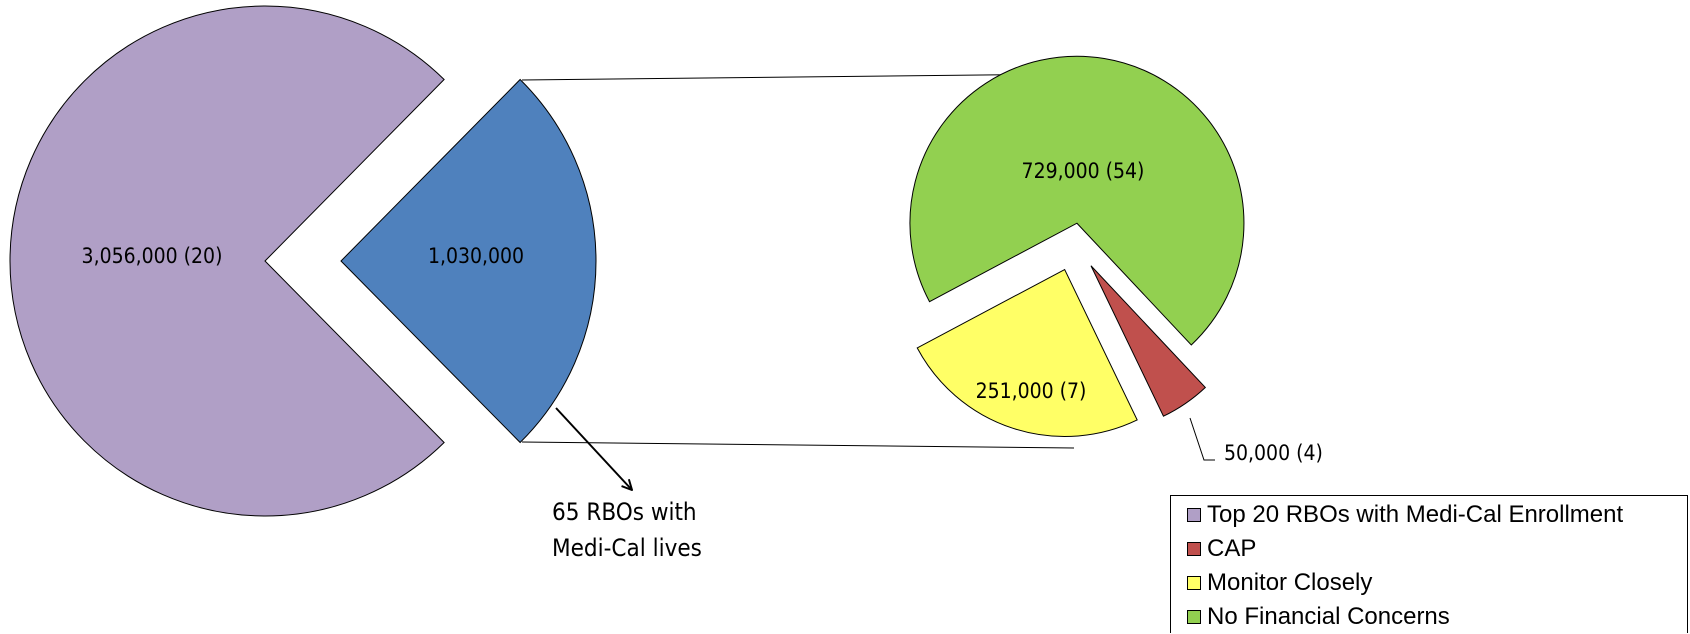  I want to click on legend-item-no-financial-concerns: No Financial Concerns, so click(1429, 617).